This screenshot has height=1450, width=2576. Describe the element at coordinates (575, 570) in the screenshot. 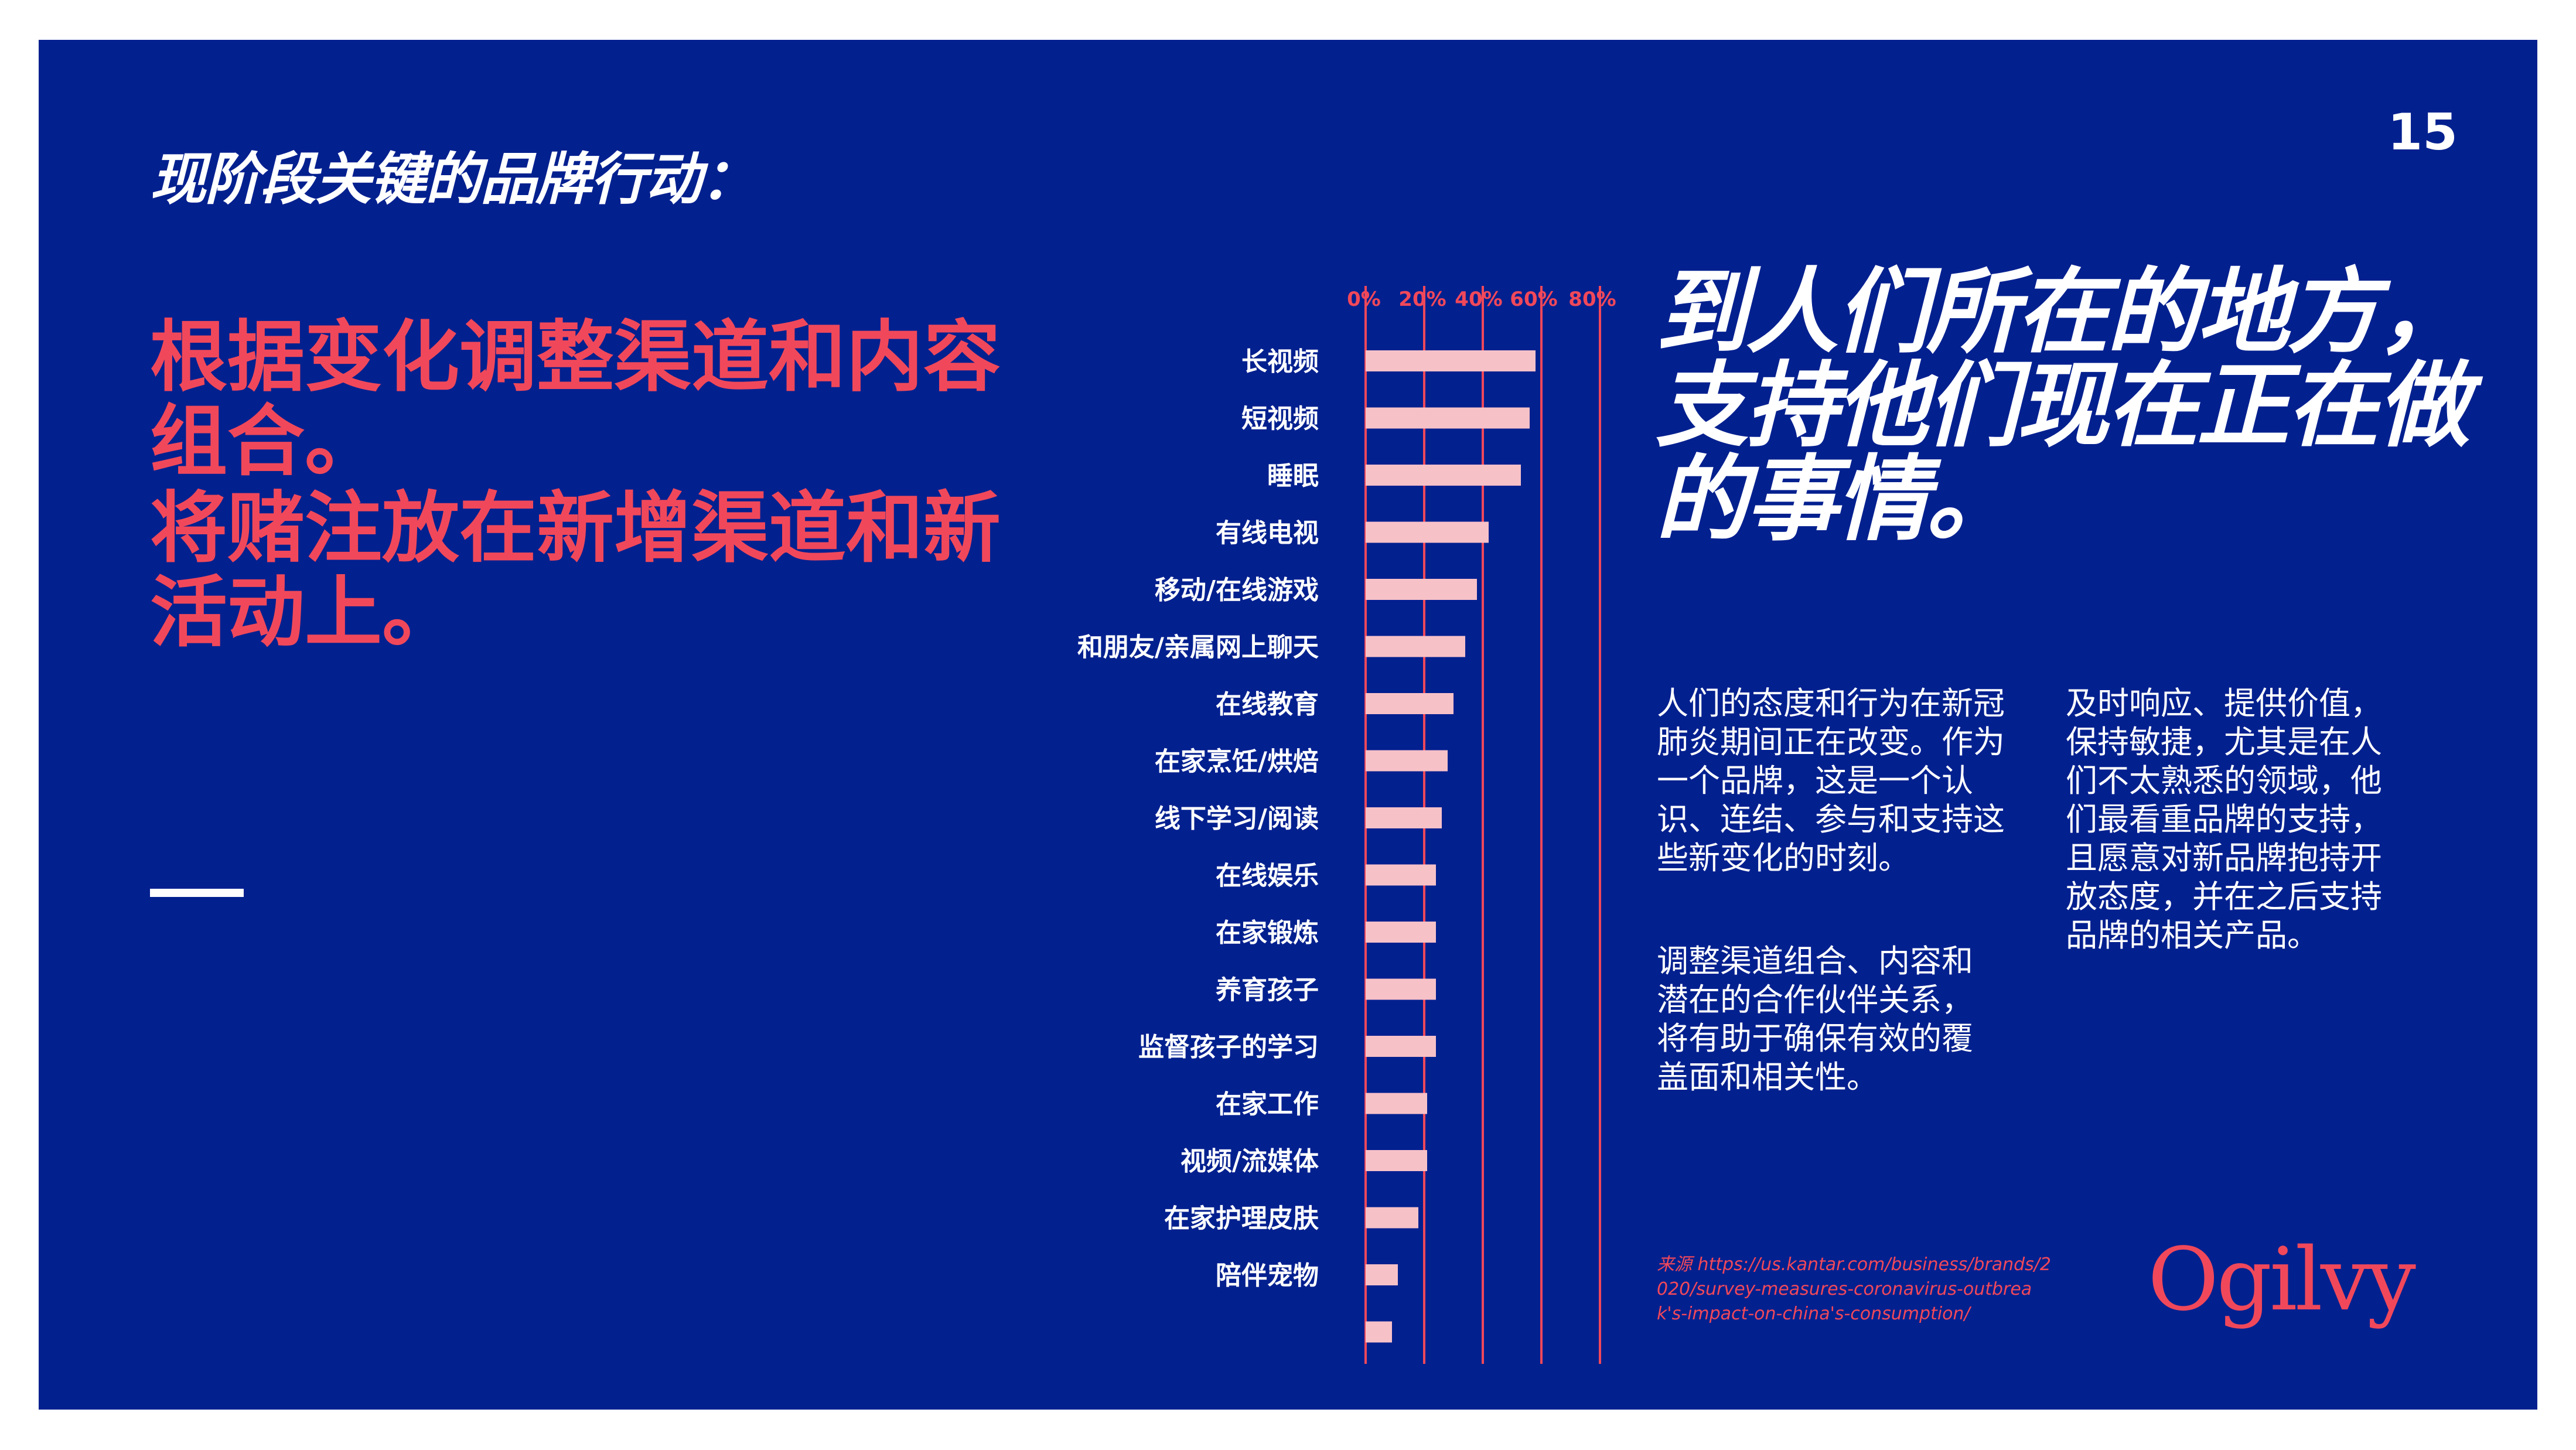

I see `left-heading-2: 将赌注放在新增渠道和新活动上。` at that location.